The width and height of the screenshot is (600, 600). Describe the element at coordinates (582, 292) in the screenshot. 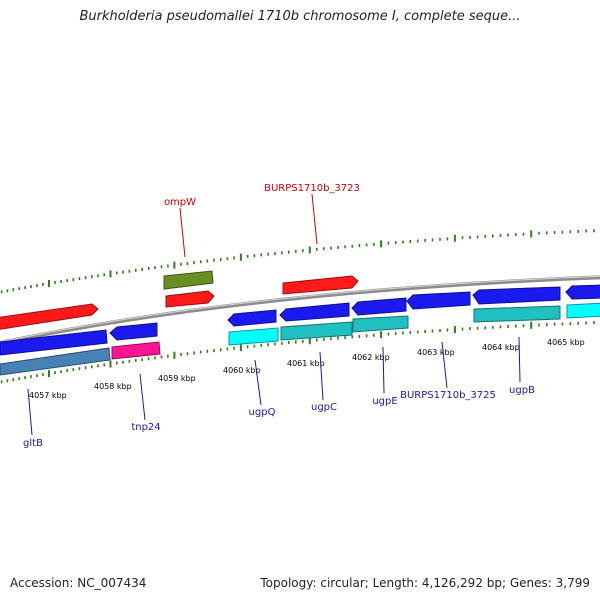

I see `feature-right-blue` at that location.